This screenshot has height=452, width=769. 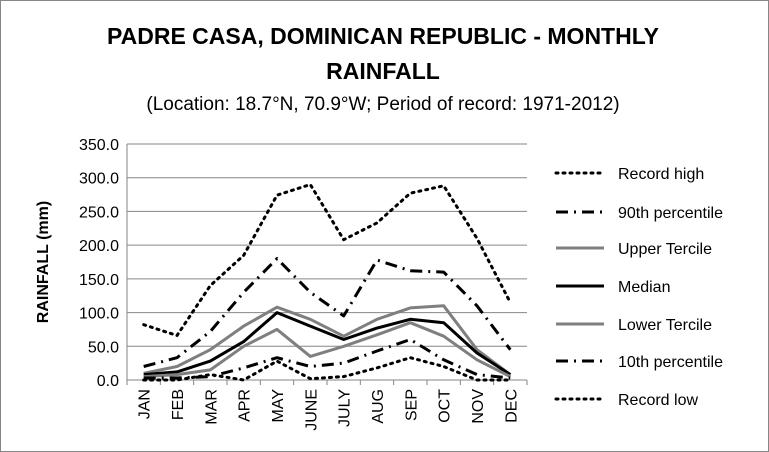 What do you see at coordinates (658, 400) in the screenshot?
I see `legend-label-record-low: Record low` at bounding box center [658, 400].